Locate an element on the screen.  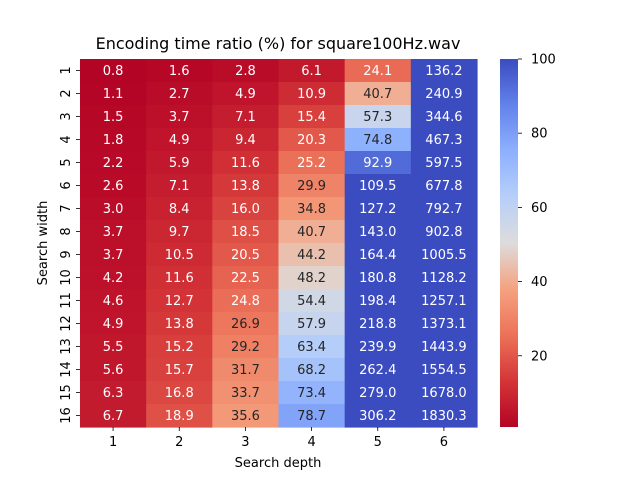
heatmap-cell-label: 6.7 is located at coordinates (113, 416).